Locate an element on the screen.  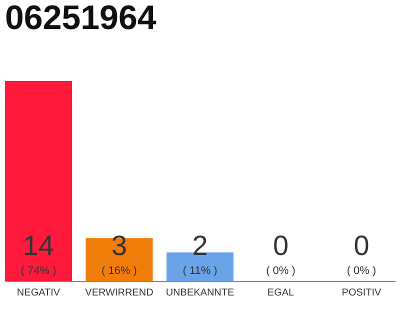
chart-title: 06251964 is located at coordinates (80, 18).